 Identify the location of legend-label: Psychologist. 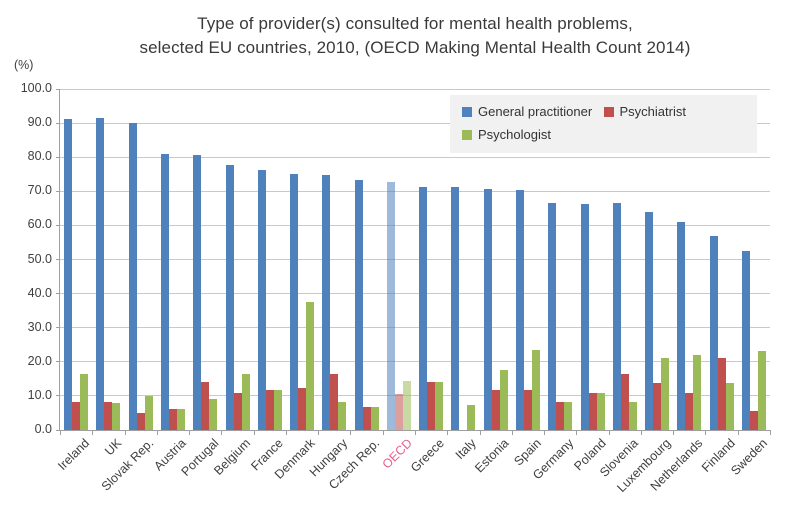
(514, 134).